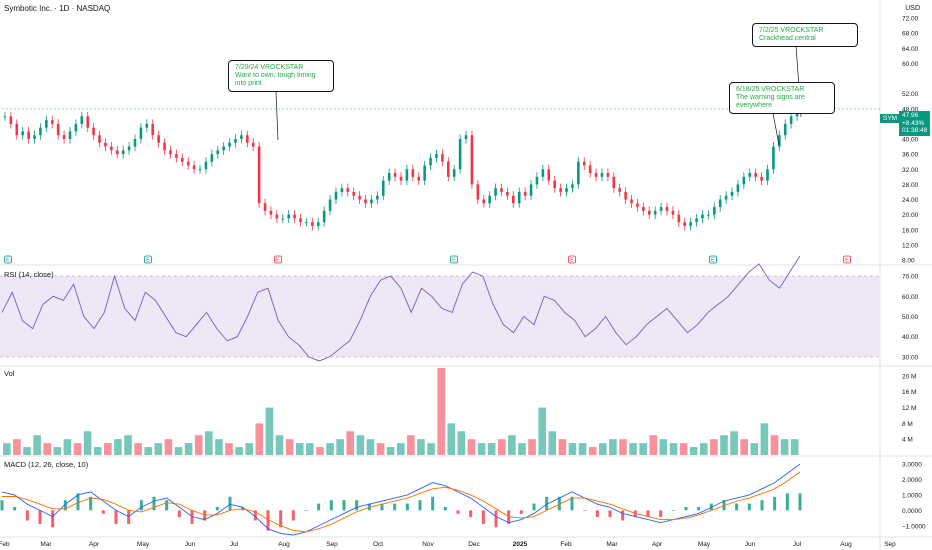  What do you see at coordinates (910, 170) in the screenshot?
I see `price-tick-label-6: 32.00` at bounding box center [910, 170].